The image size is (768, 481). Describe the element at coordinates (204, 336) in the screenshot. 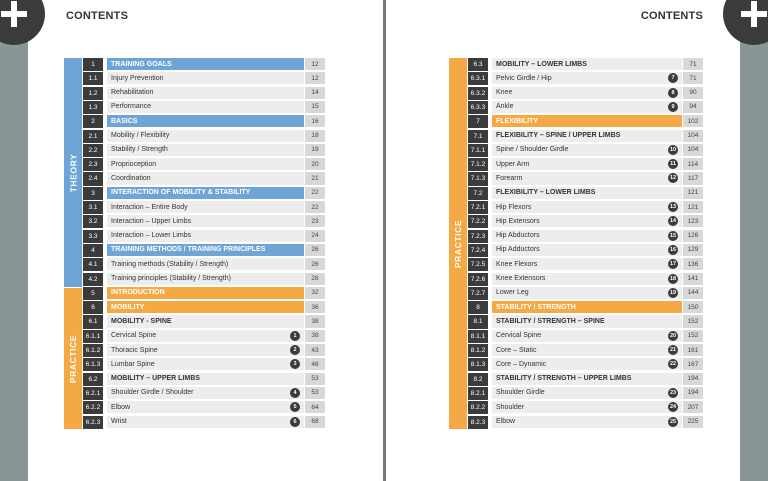

I see `toc-row: 6.1.1 Cervical Spine 1 38` at that location.